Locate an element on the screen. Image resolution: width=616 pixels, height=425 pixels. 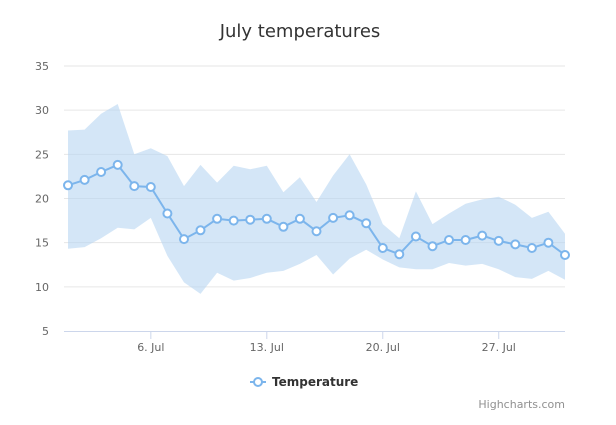
y-tick-label-20: 20 is located at coordinates (42, 199).